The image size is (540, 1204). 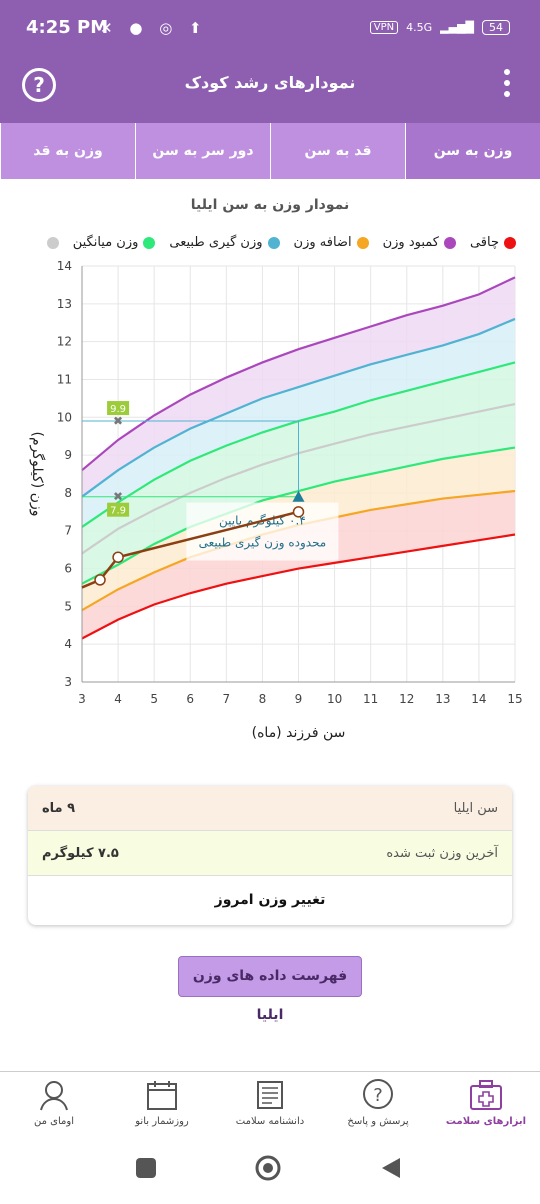 I want to click on y-tick-label: 9, so click(x=68, y=455).